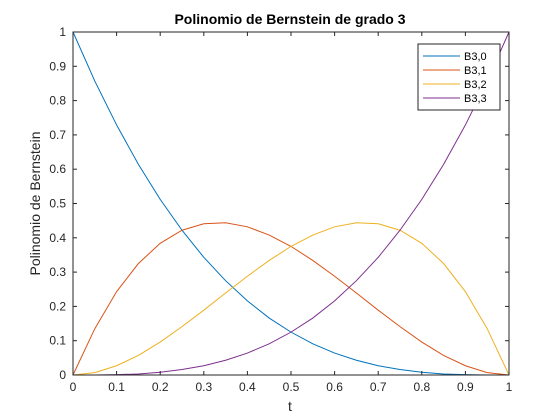 The width and height of the screenshot is (560, 420). I want to click on x-tick-label: 0.7, so click(378, 387).